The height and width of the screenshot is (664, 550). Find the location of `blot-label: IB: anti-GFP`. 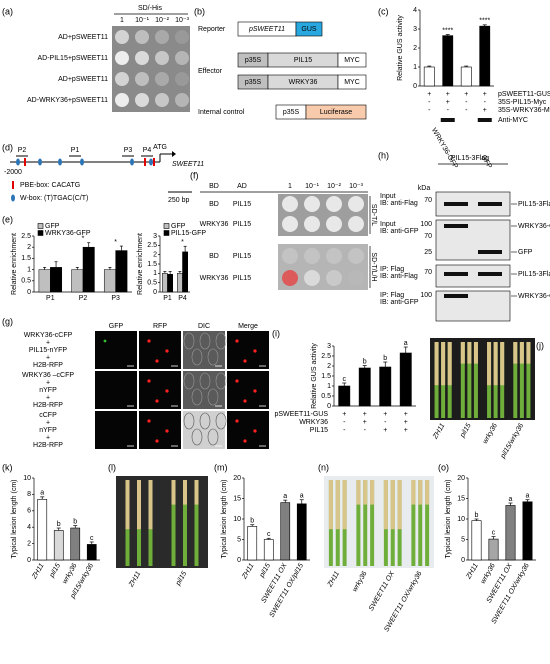

blot-label: IB: anti-GFP is located at coordinates (399, 231).